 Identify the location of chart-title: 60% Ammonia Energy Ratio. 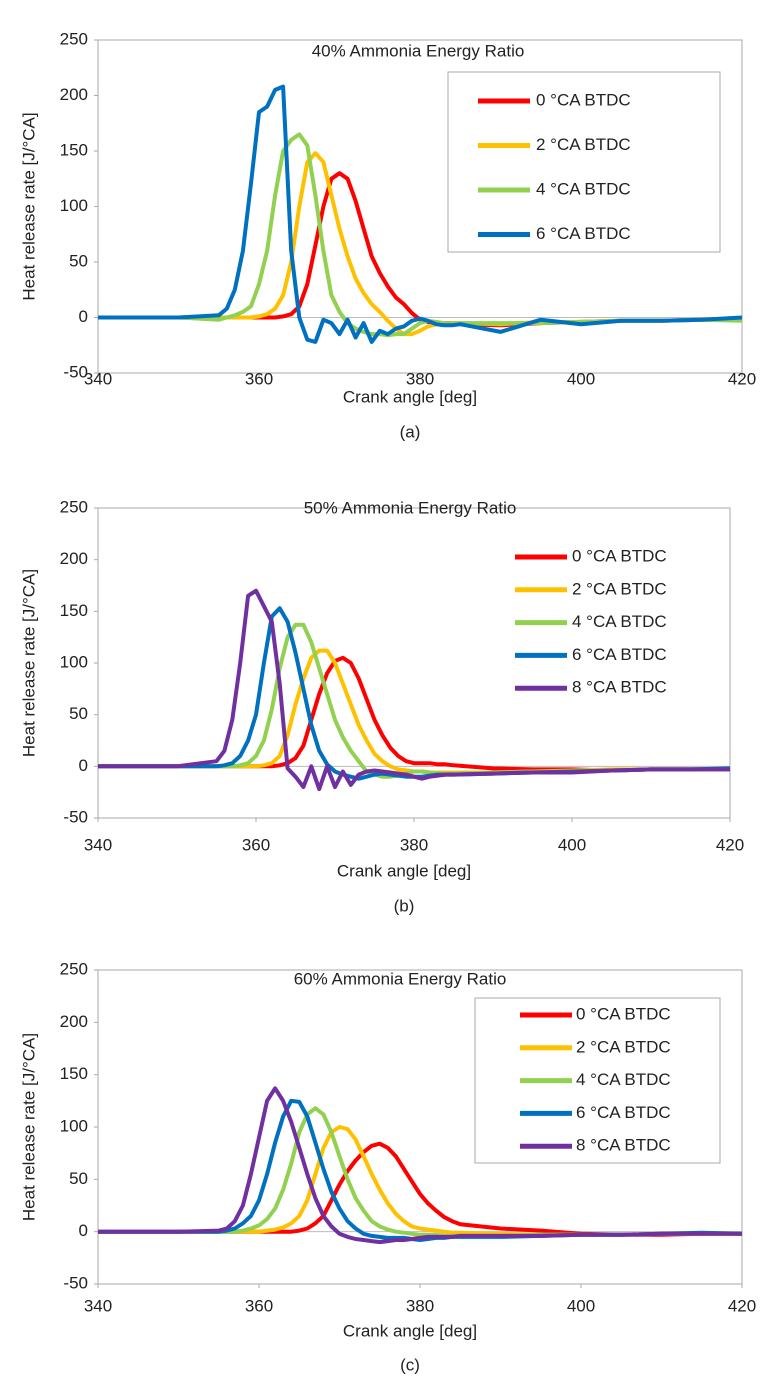
(400, 978).